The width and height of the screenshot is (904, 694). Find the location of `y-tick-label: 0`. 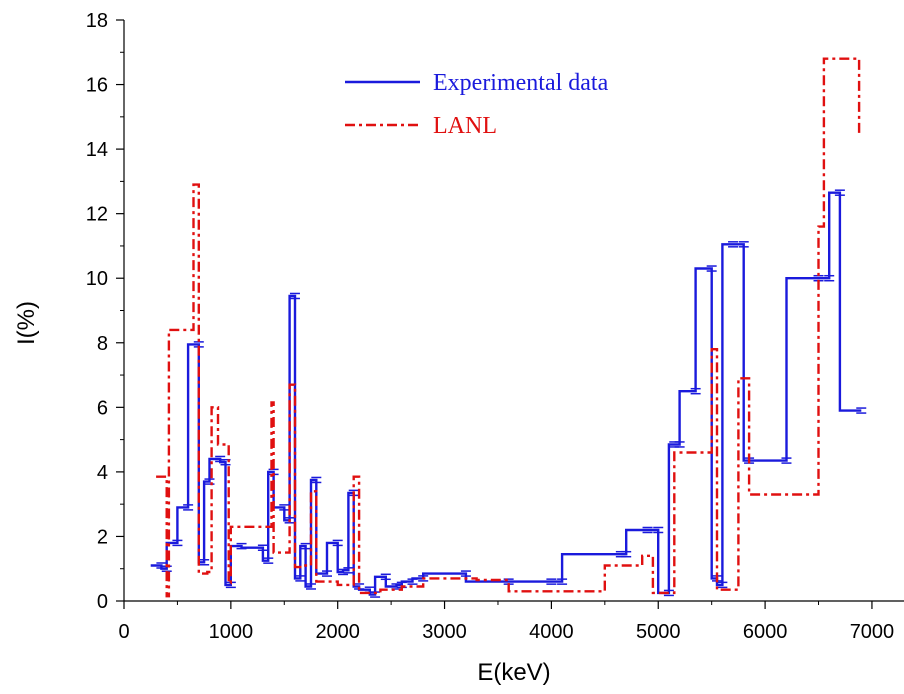

y-tick-label: 0 is located at coordinates (102, 602).